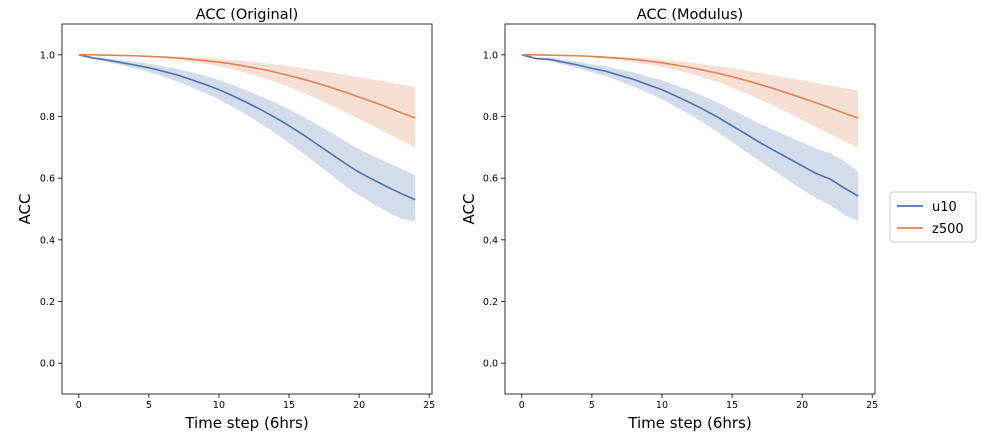  Describe the element at coordinates (247, 15) in the screenshot. I see `chart-title: ACC (Original)` at that location.